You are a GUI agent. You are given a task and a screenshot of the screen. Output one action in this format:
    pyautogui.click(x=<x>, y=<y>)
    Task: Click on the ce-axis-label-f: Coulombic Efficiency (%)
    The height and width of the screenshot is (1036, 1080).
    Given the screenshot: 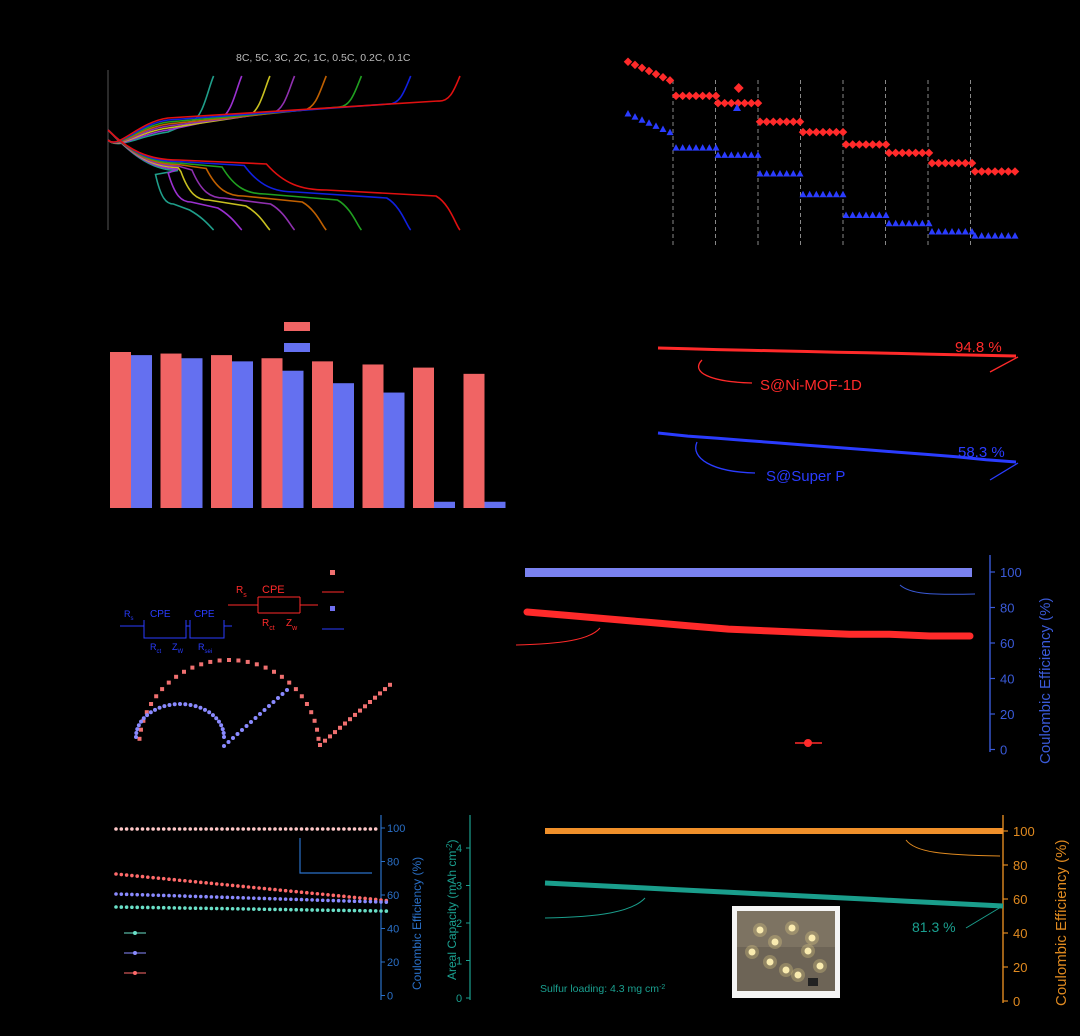 What is the action you would take?
    pyautogui.click(x=1045, y=681)
    